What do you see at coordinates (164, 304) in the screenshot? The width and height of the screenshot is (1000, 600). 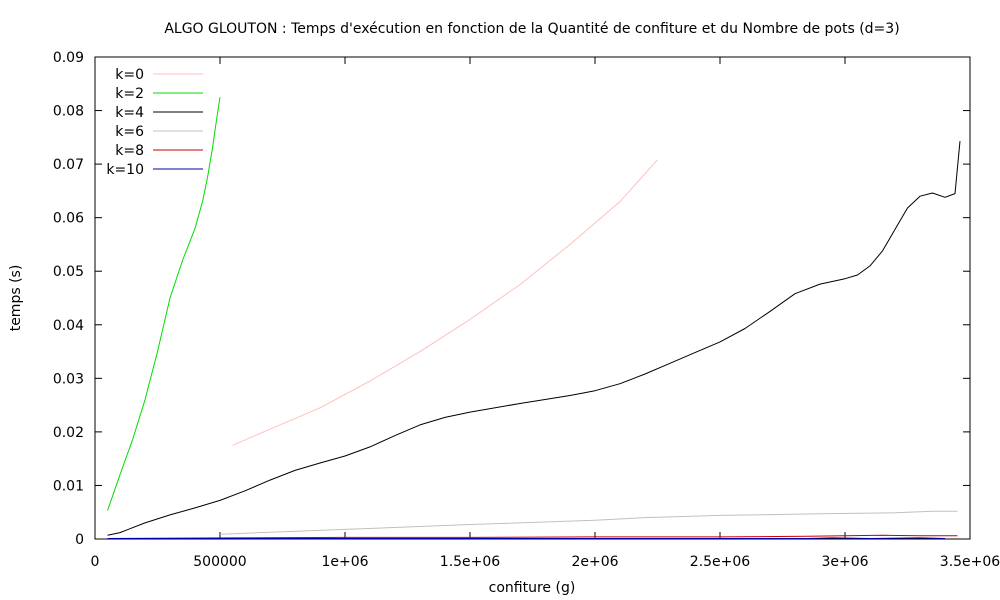 I see `series-line-k2` at bounding box center [164, 304].